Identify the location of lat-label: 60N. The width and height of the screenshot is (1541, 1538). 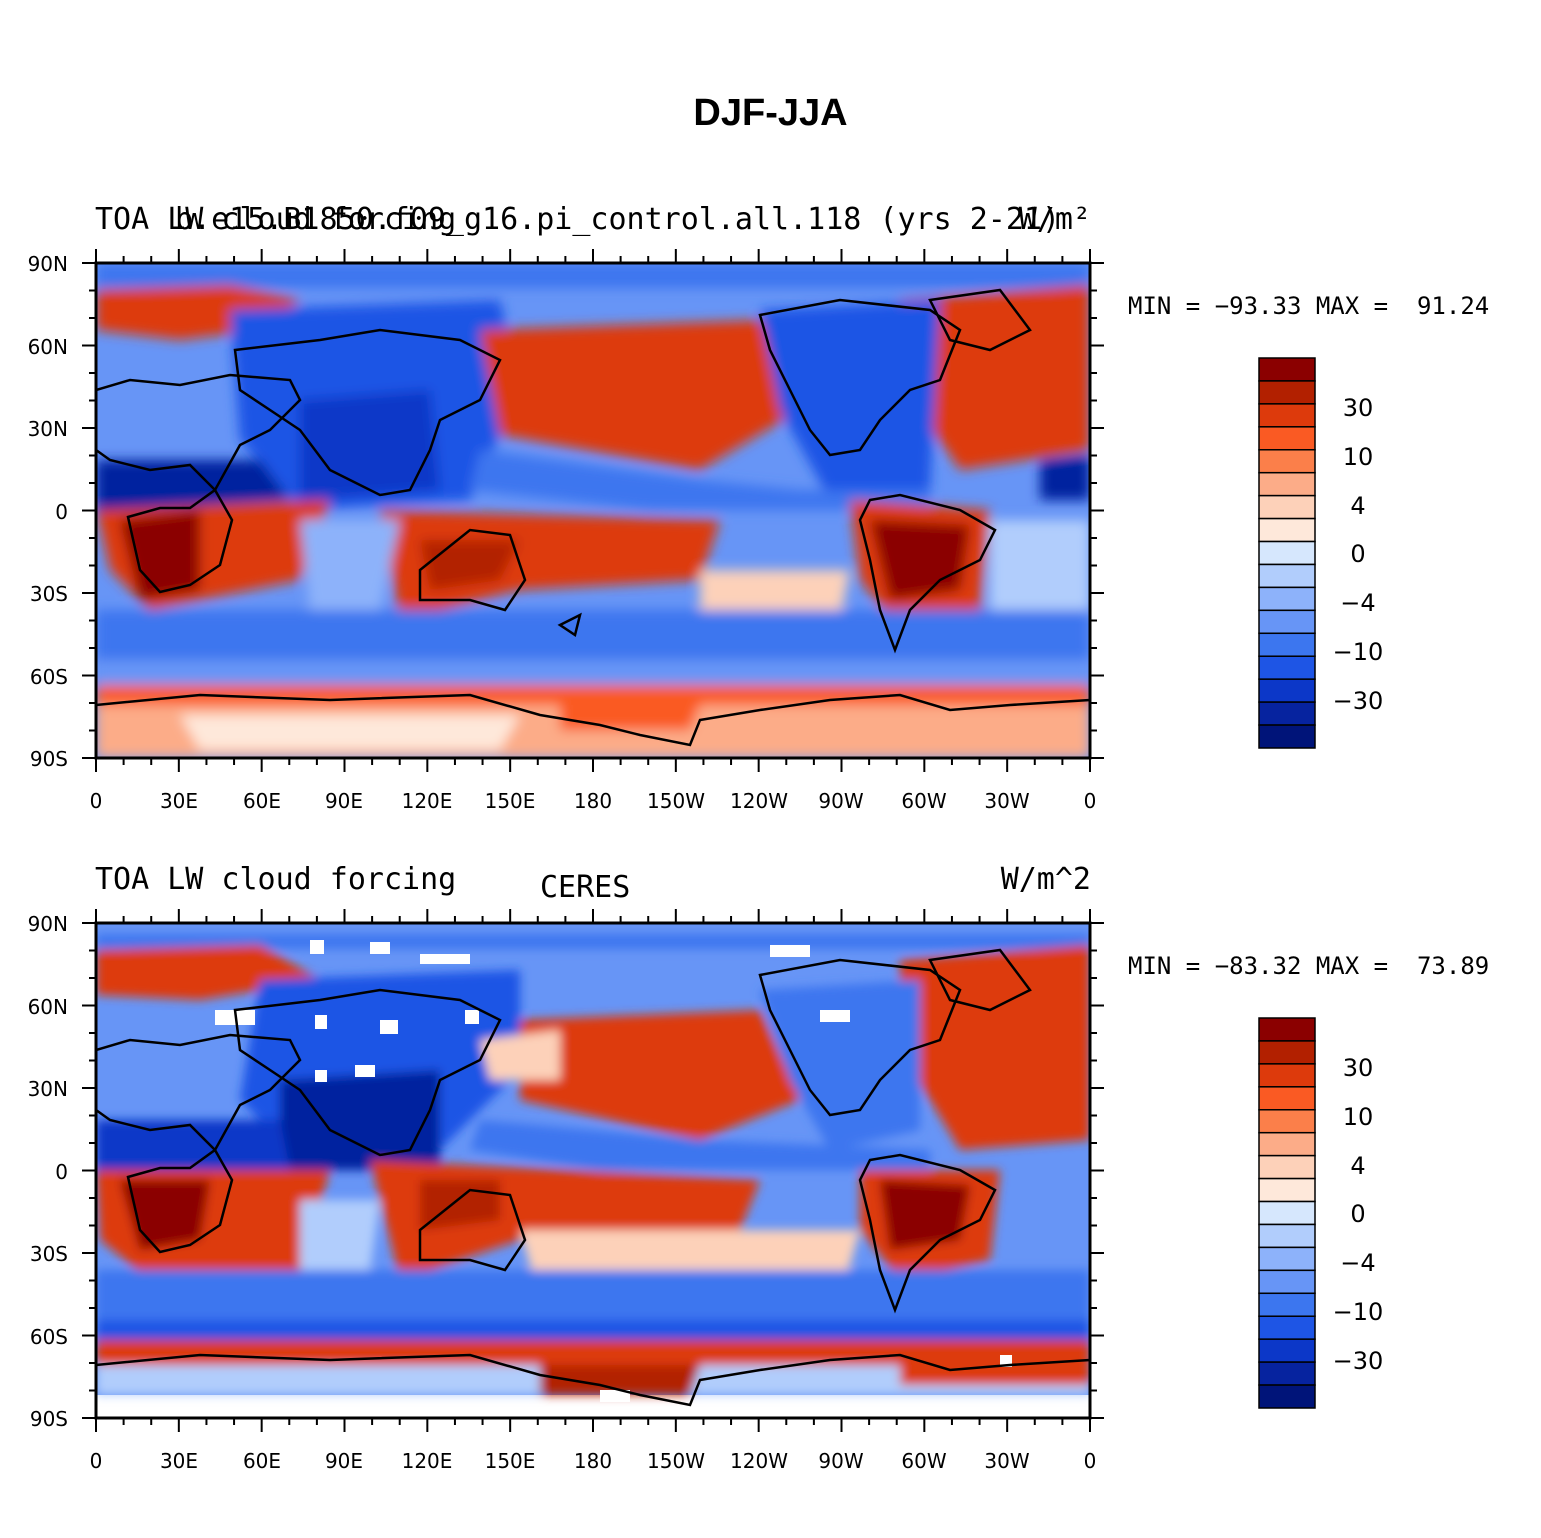
(48, 1007).